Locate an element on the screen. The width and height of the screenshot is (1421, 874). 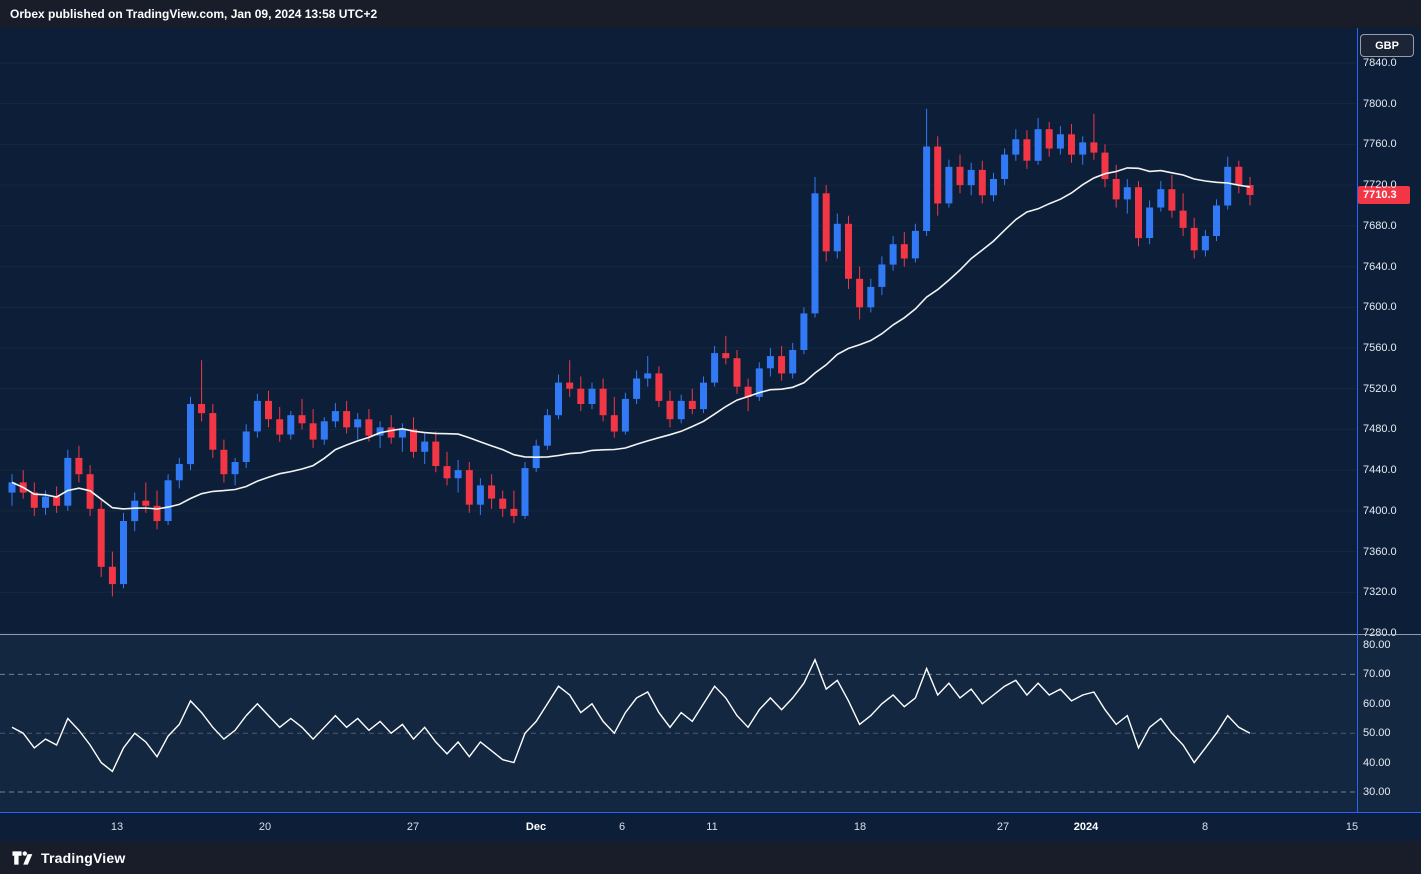
rsi-tick-label: 40.00 is located at coordinates (1377, 763).